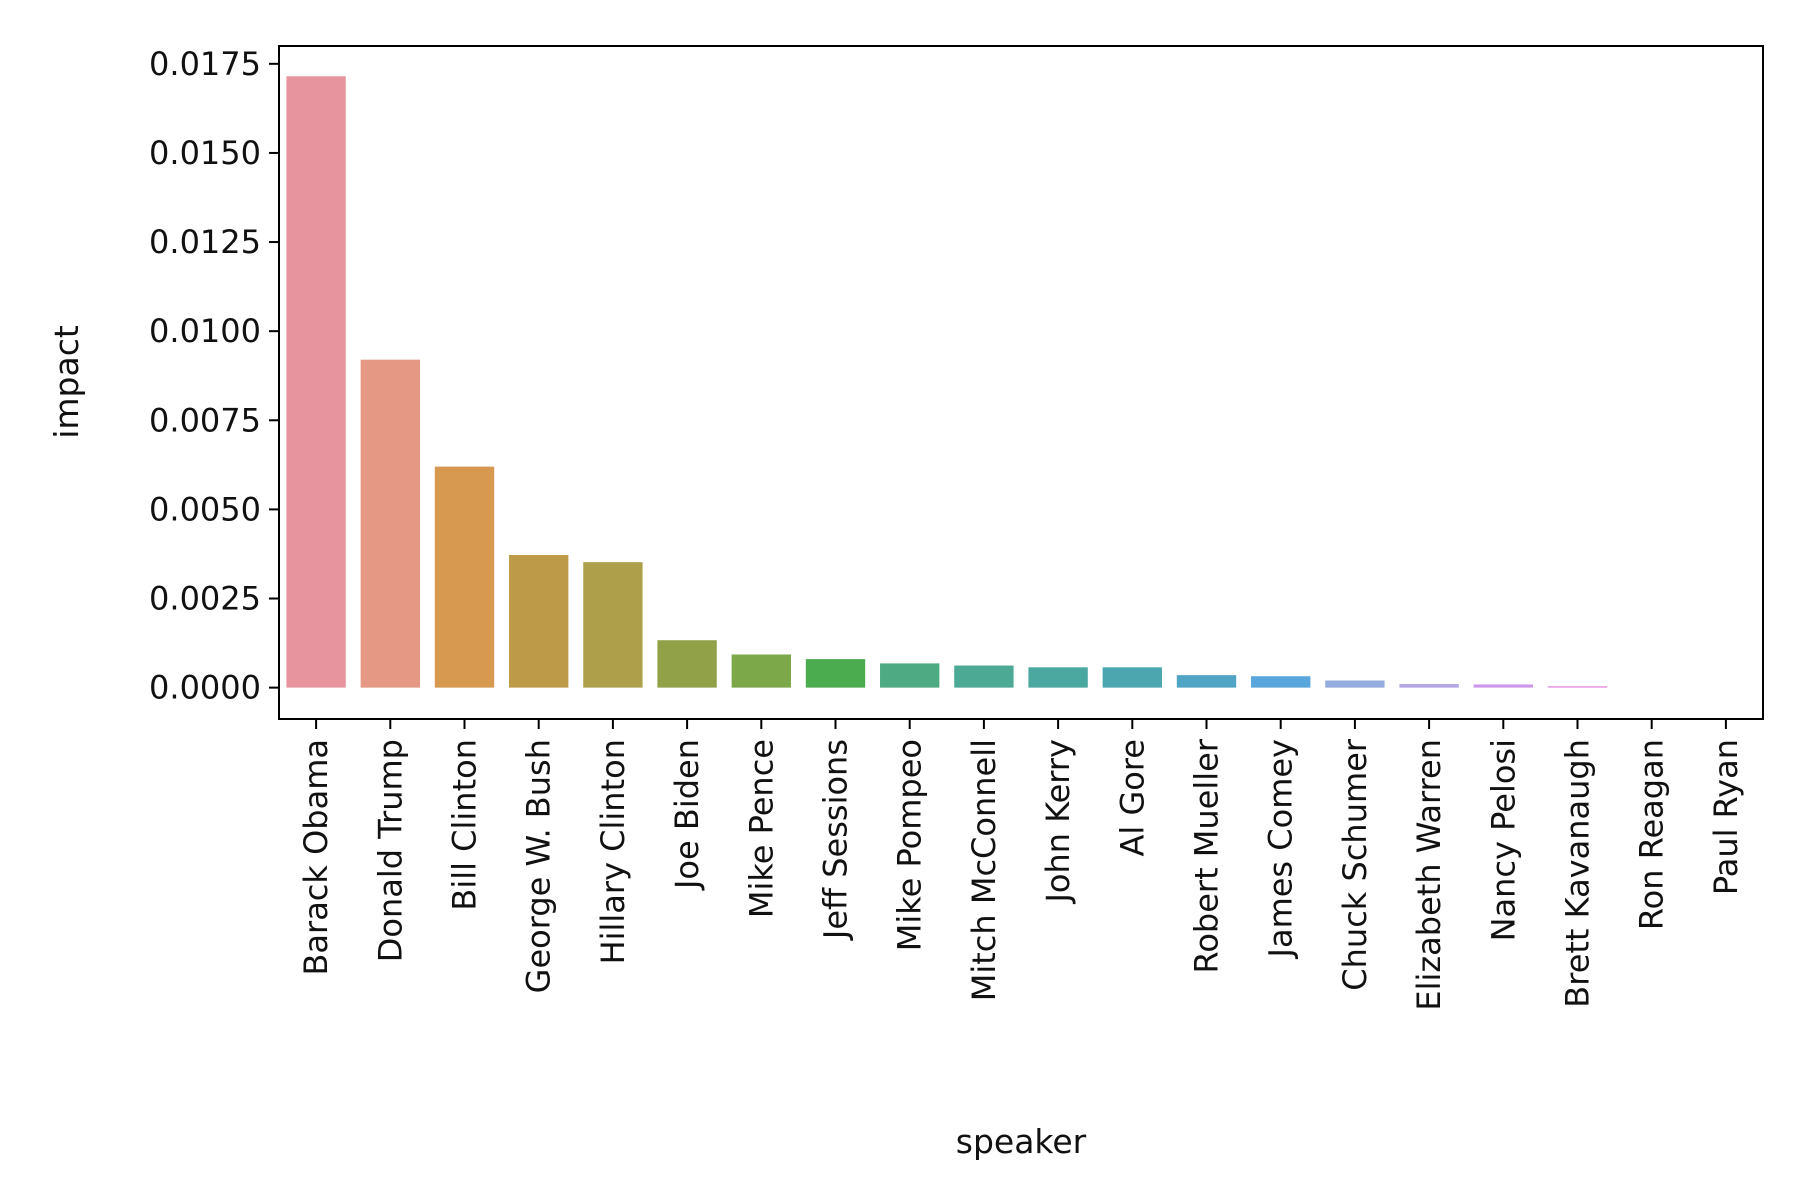  Describe the element at coordinates (316, 857) in the screenshot. I see `x-tick-label: Barack Obama` at that location.